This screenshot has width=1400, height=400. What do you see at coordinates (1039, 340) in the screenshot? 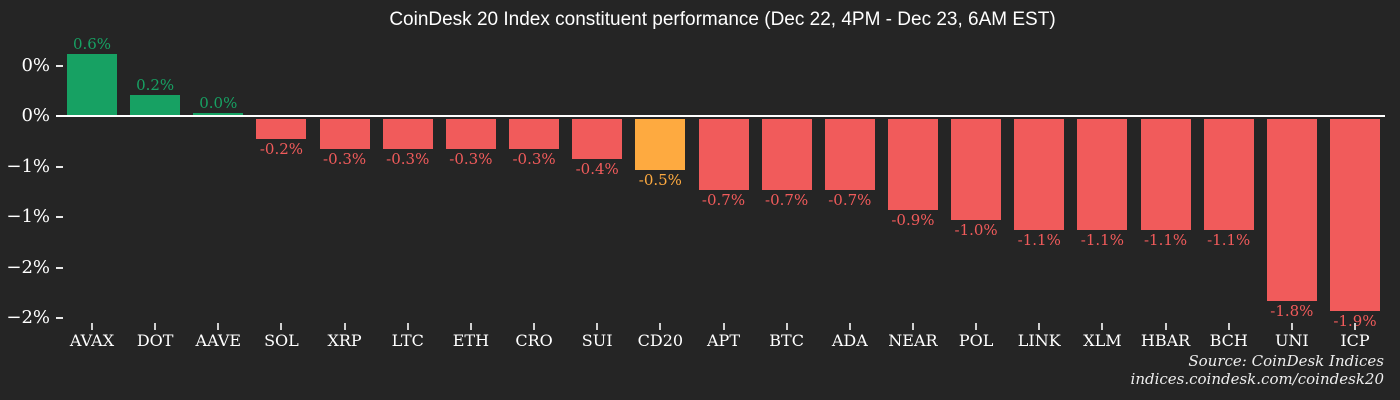
I see `x-tick-label: LINK` at bounding box center [1039, 340].